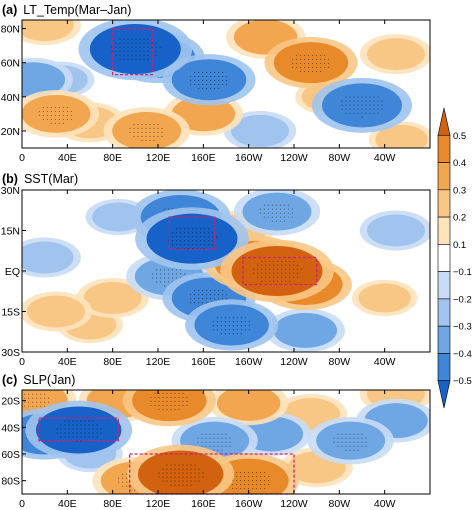 The height and width of the screenshot is (510, 474). Describe the element at coordinates (10, 98) in the screenshot. I see `y-tick-label: 40N` at that location.